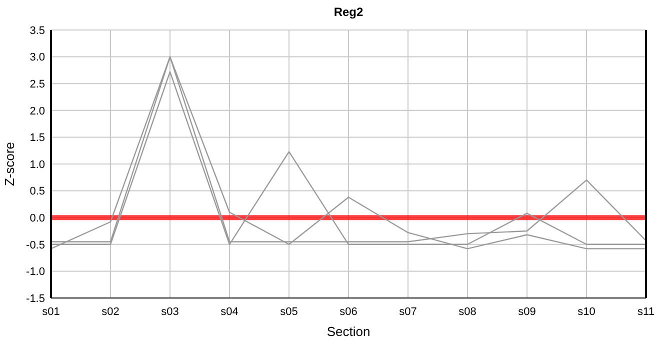 This screenshot has width=660, height=360. Describe the element at coordinates (289, 312) in the screenshot. I see `x-tick-label: s05` at that location.